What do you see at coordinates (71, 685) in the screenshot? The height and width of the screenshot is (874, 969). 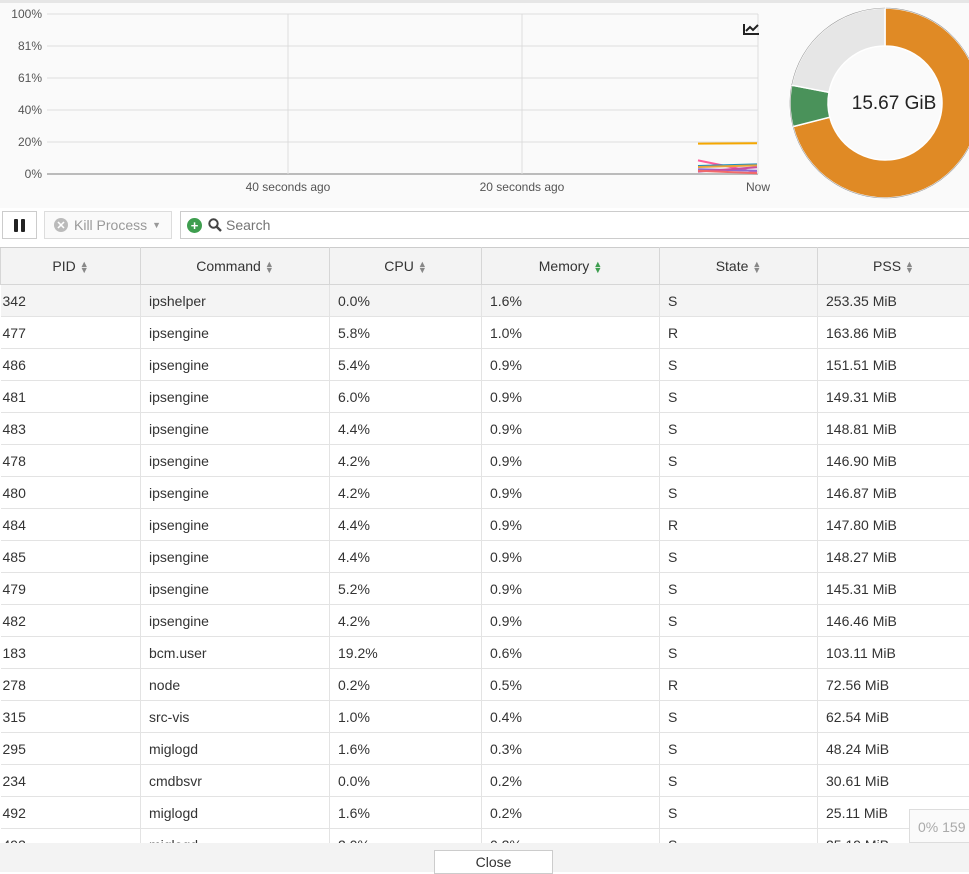 I see `cell-pid: 278` at bounding box center [71, 685].